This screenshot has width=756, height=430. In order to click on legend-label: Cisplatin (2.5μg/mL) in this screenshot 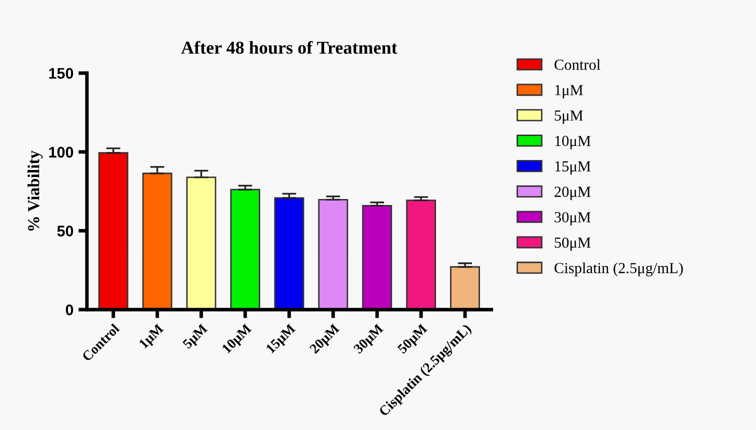, I will do `click(618, 269)`.